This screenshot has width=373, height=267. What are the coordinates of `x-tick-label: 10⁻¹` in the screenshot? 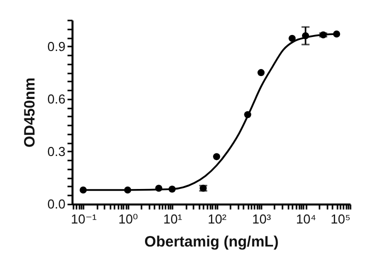 It's located at (84, 219).